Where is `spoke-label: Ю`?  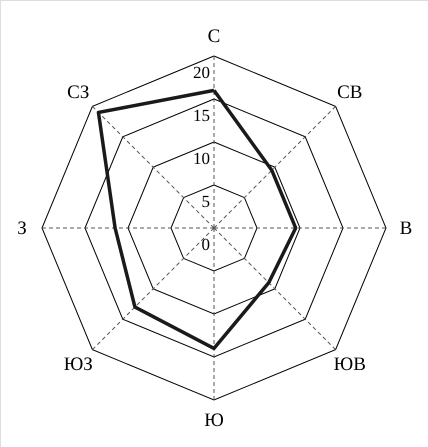 spoke-label: Ю is located at coordinates (214, 420).